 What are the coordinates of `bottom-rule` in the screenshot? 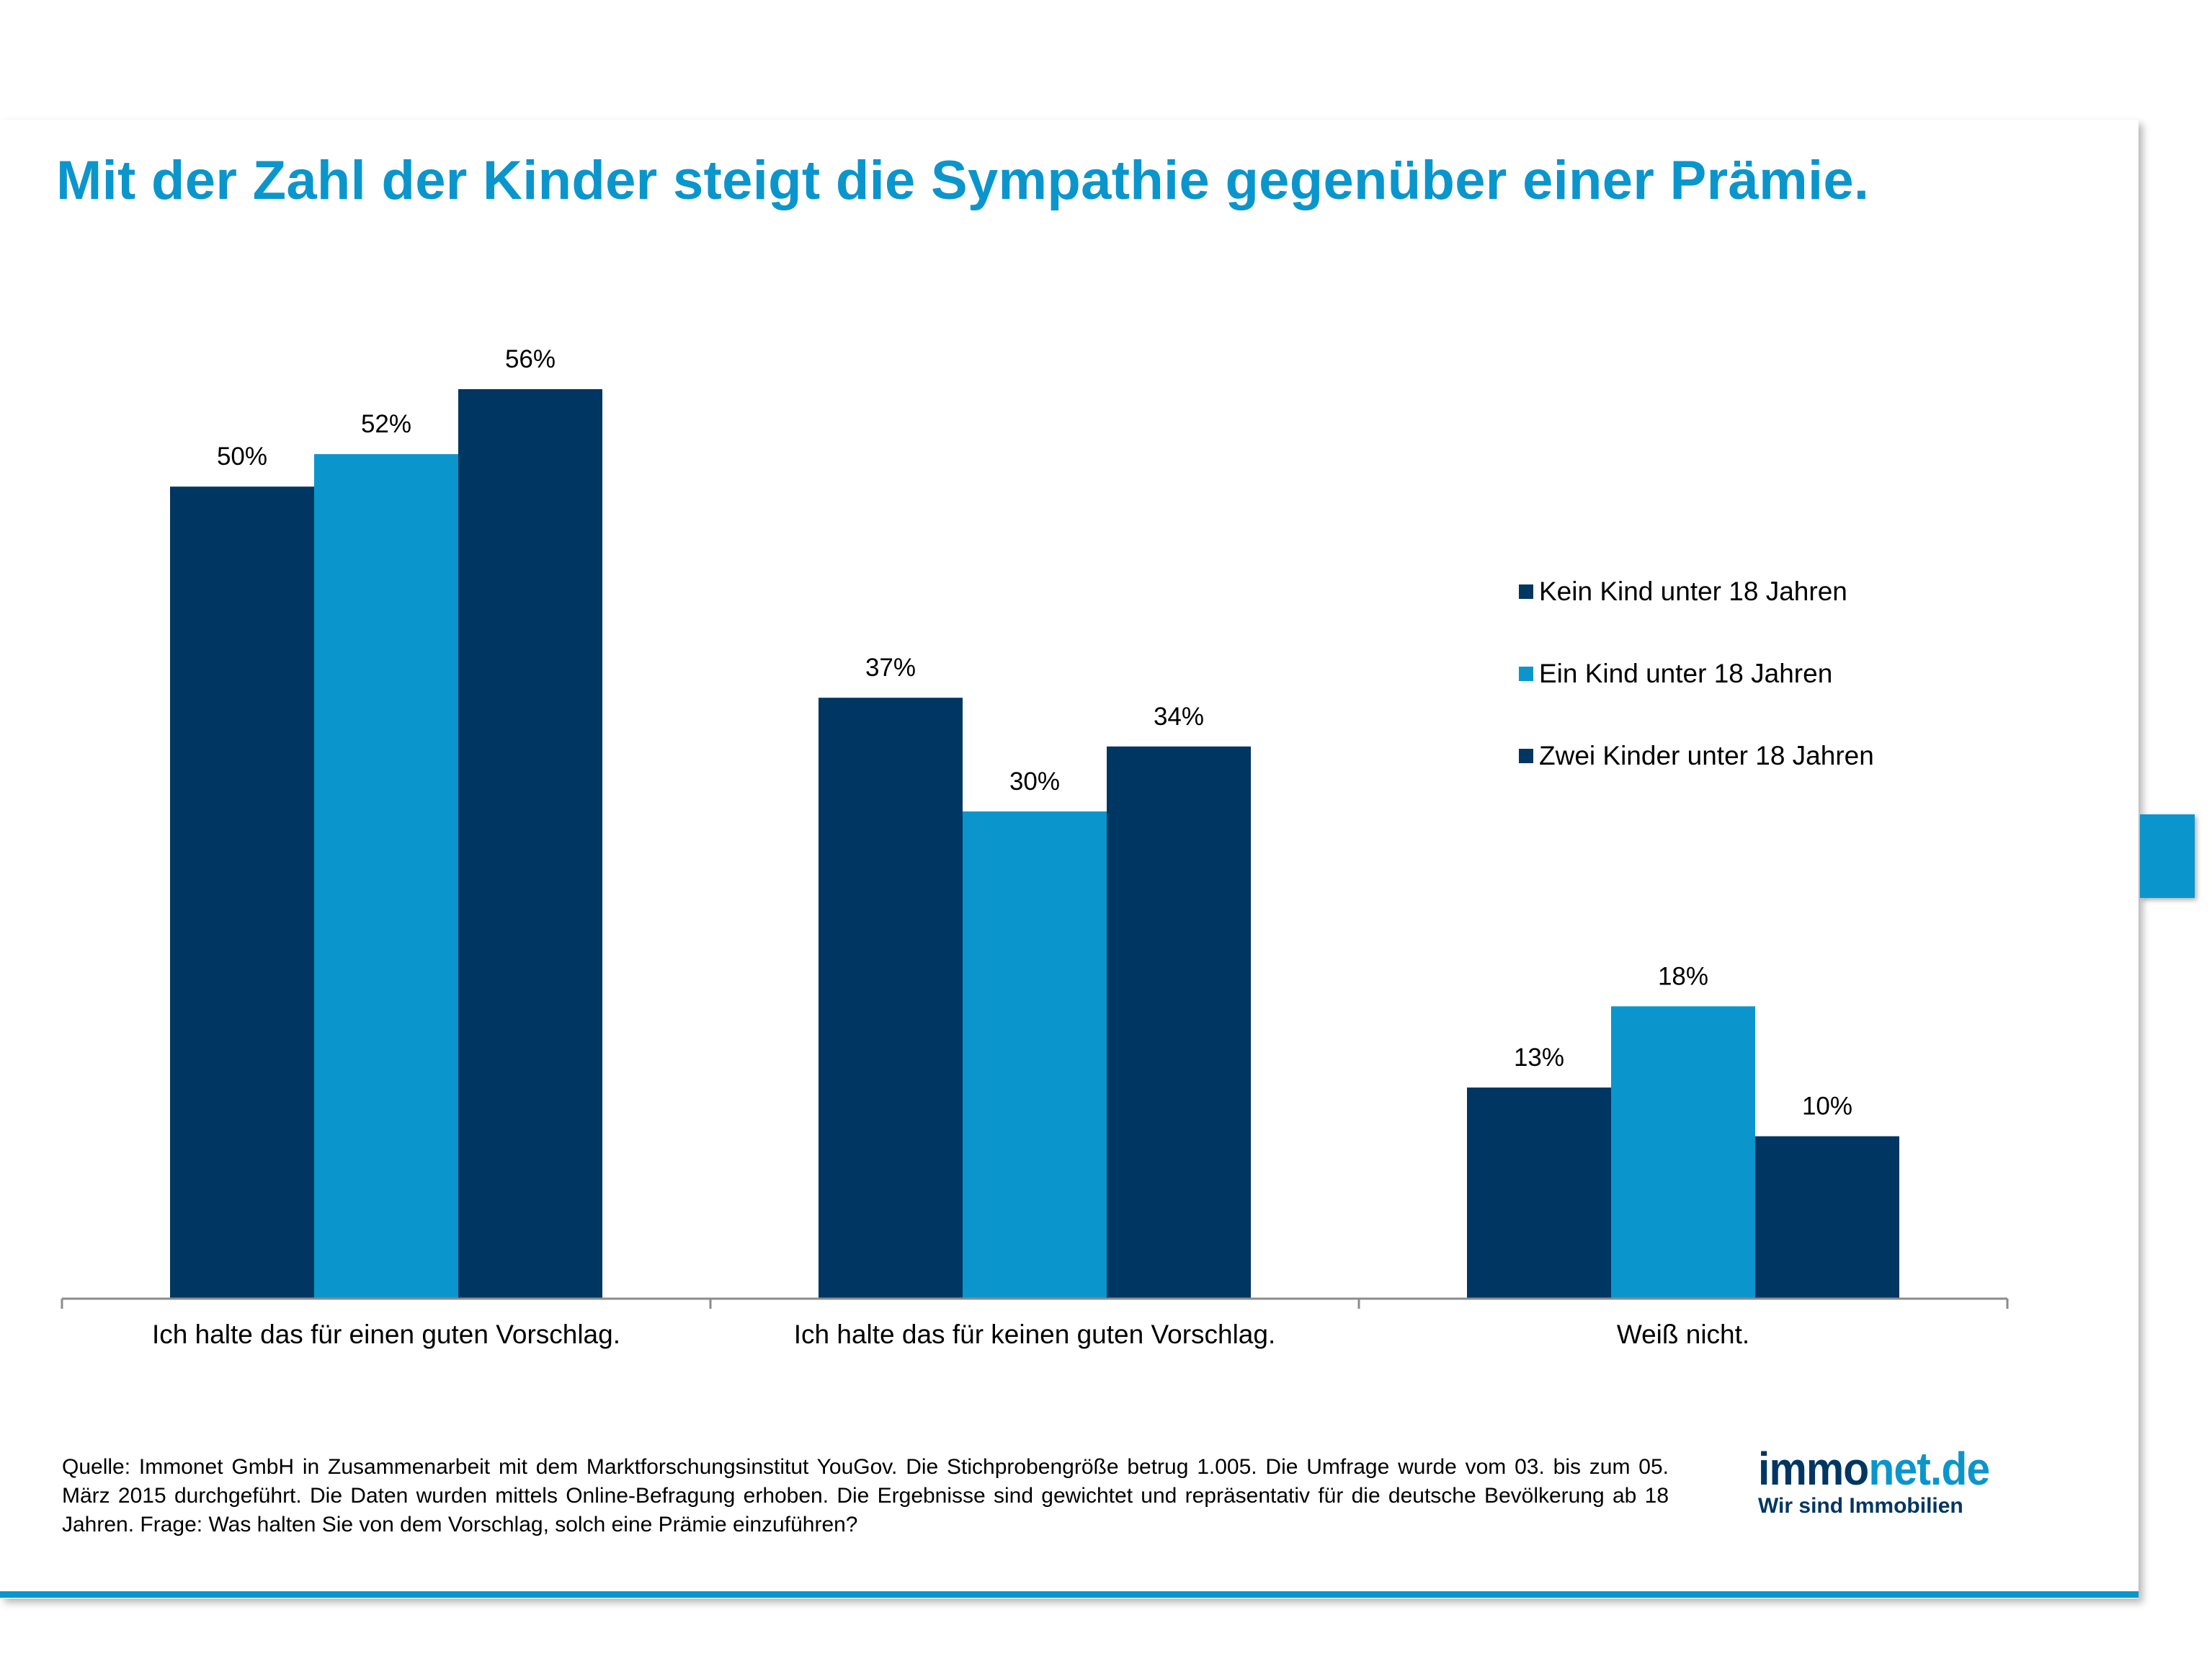 It's located at (1069, 1594).